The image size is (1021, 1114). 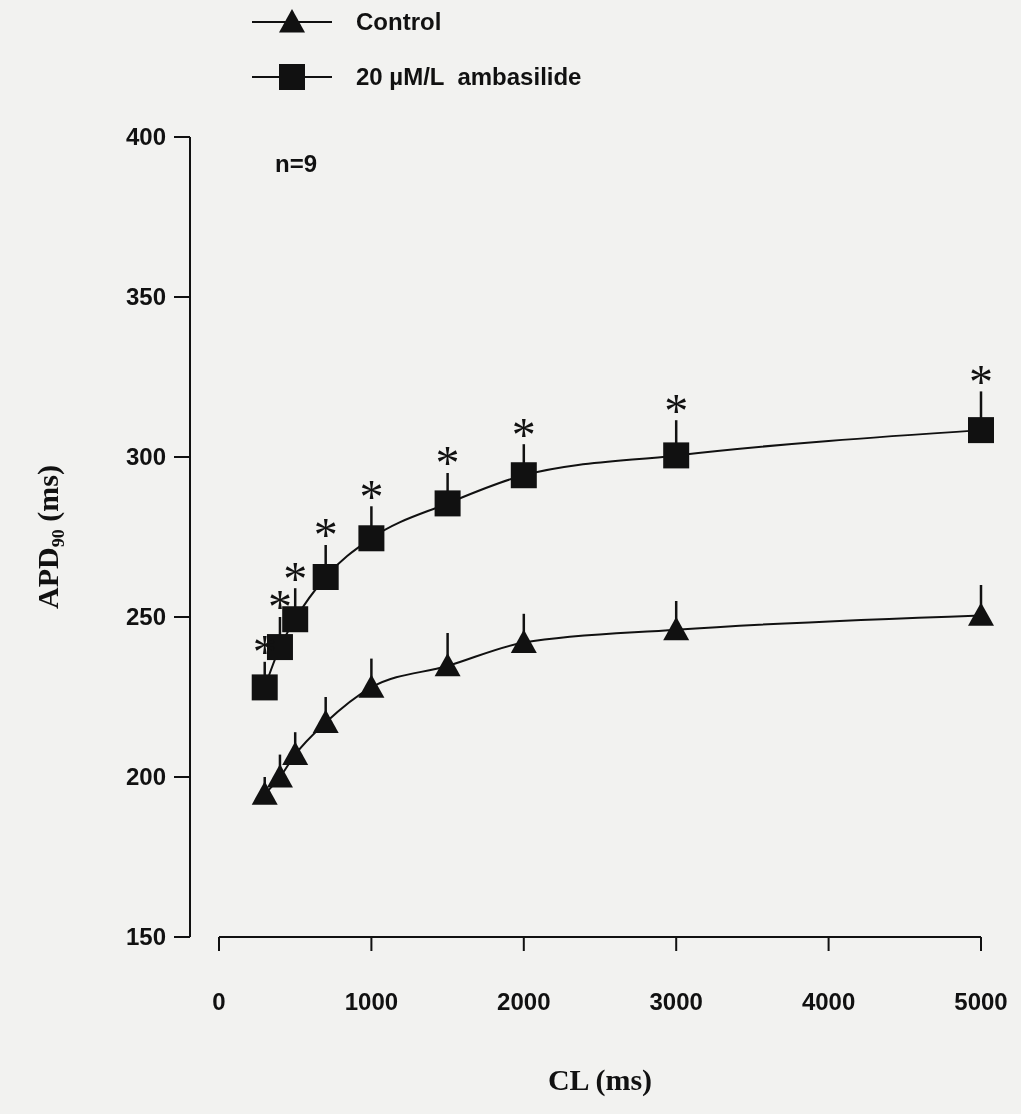 I want to click on y-tick-label: 350, so click(x=145, y=297).